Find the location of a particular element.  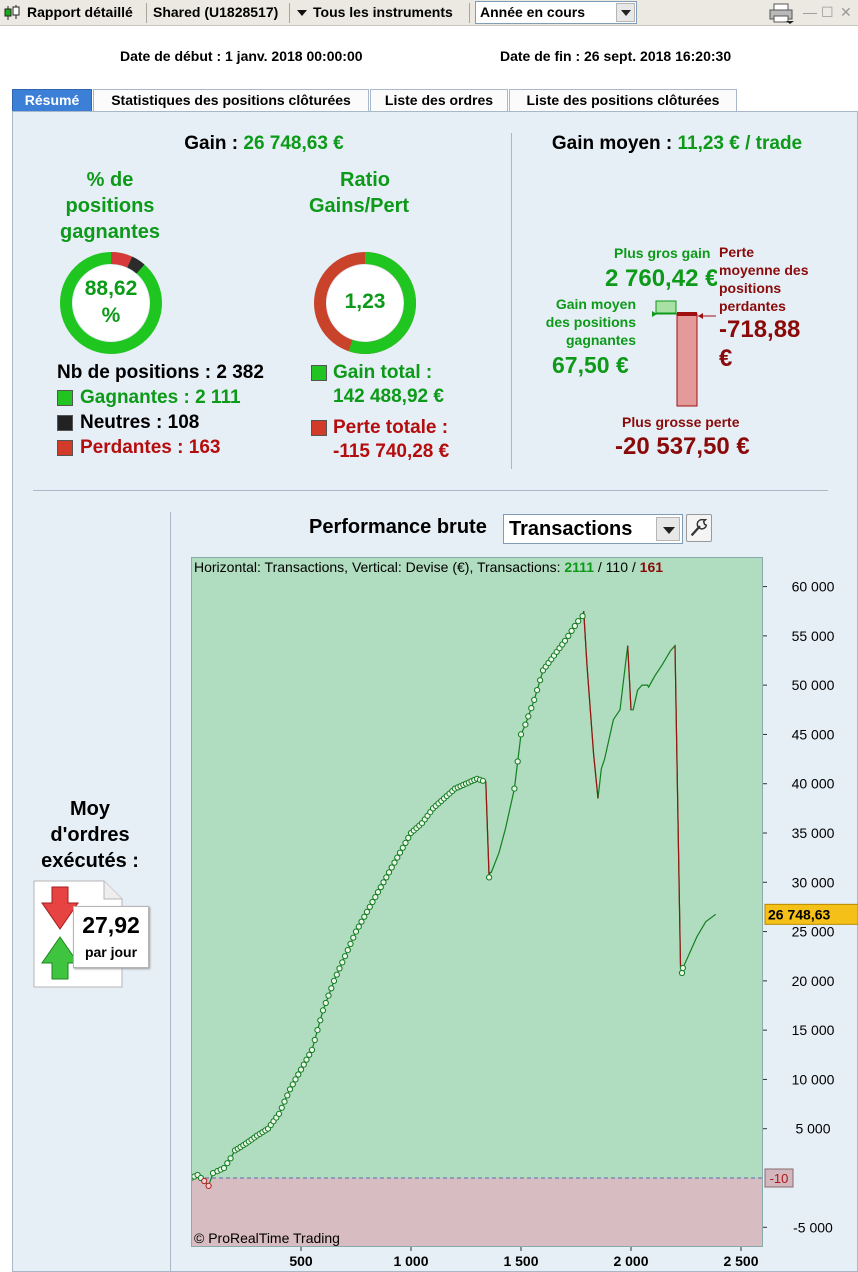

maximize-icon: ☐ is located at coordinates (827, 12).